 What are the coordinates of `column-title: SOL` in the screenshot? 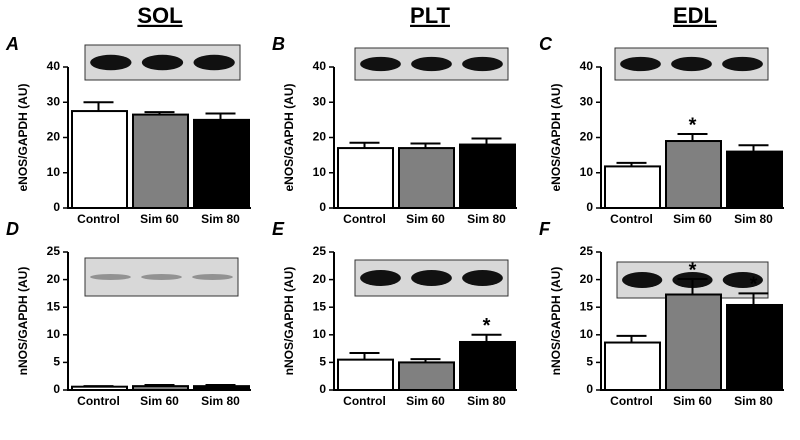 It's located at (159, 15).